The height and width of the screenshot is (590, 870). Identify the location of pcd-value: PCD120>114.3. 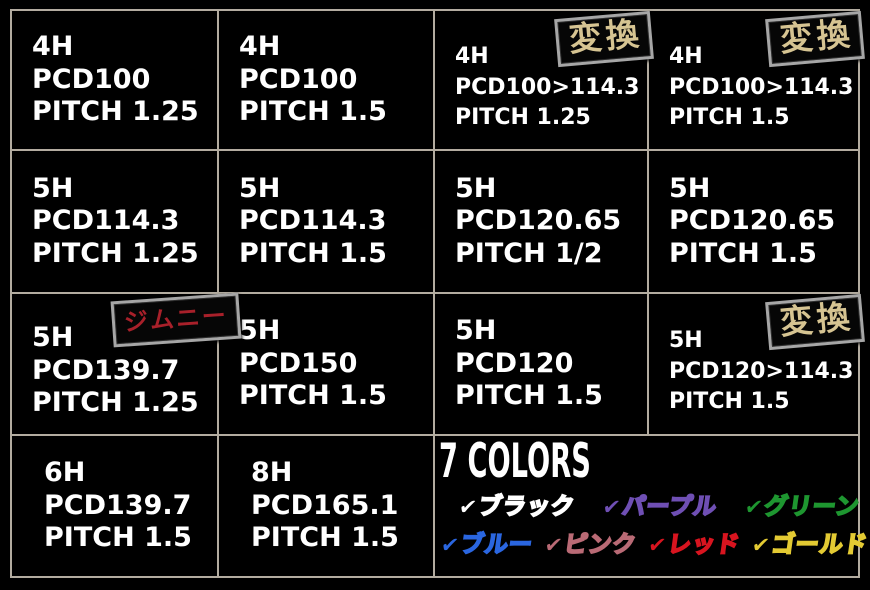
(761, 371).